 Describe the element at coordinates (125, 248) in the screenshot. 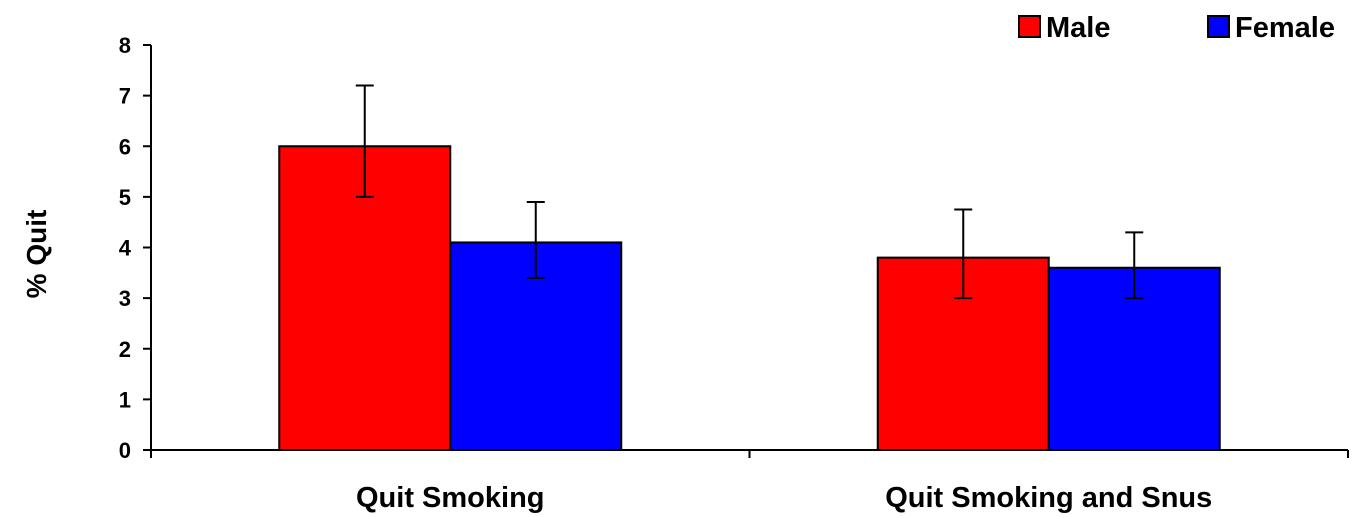

I see `y-tick-label-4: 4` at that location.